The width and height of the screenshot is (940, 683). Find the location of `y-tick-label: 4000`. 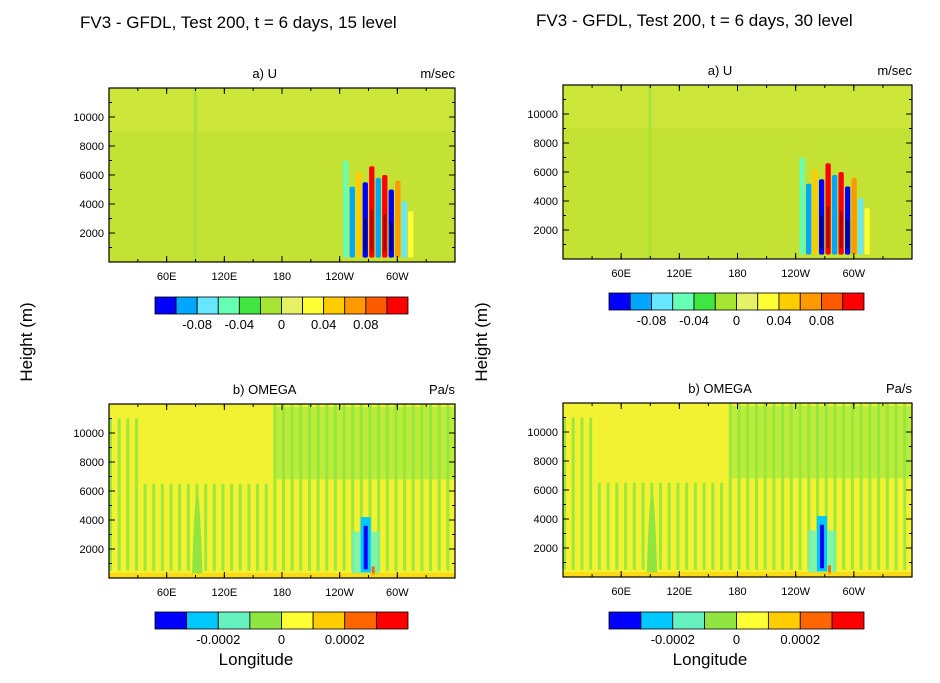

y-tick-label: 4000 is located at coordinates (546, 520).